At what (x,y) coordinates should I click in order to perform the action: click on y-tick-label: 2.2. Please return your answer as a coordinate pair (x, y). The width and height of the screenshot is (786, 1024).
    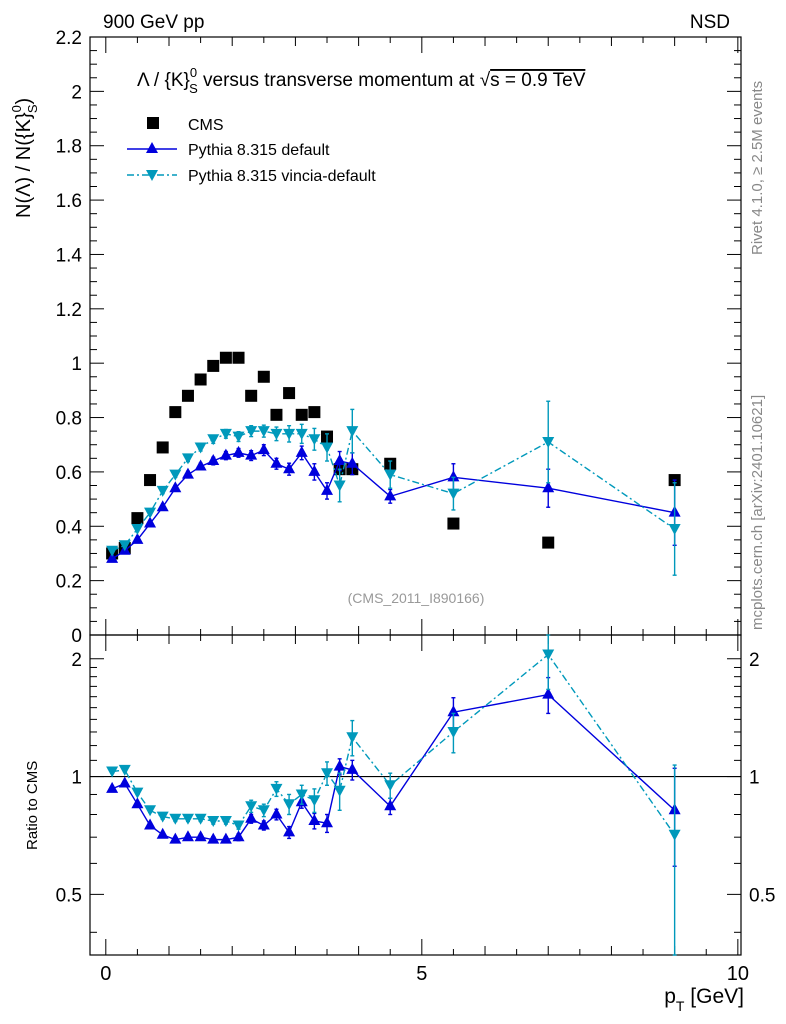
    Looking at the image, I should click on (69, 38).